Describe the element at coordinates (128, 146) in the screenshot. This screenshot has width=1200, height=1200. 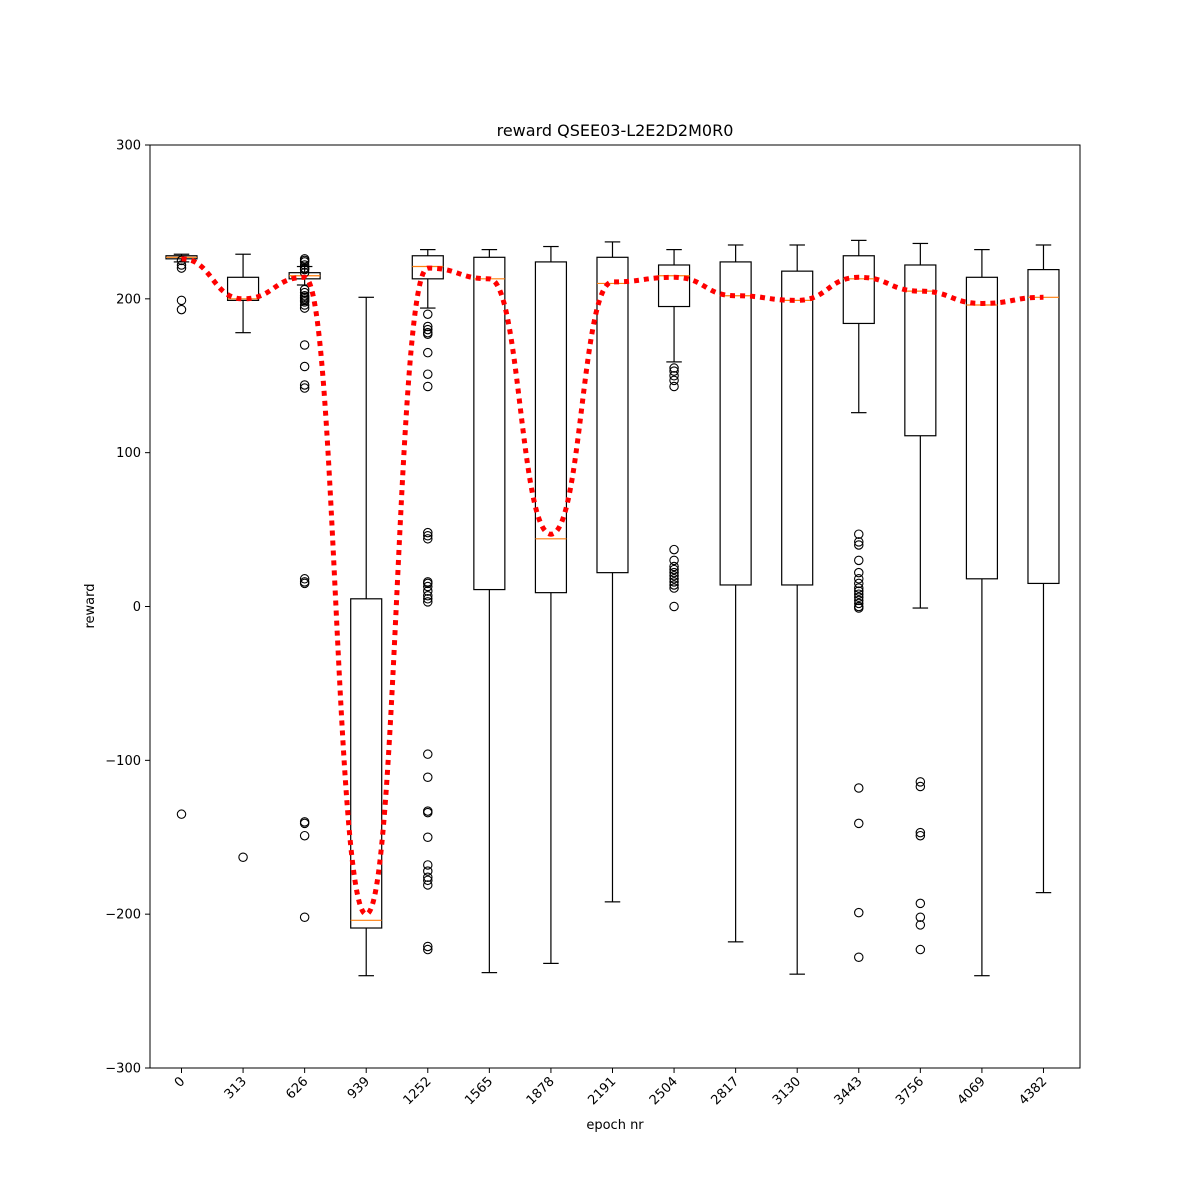
I see `y-tick-label: 300` at that location.